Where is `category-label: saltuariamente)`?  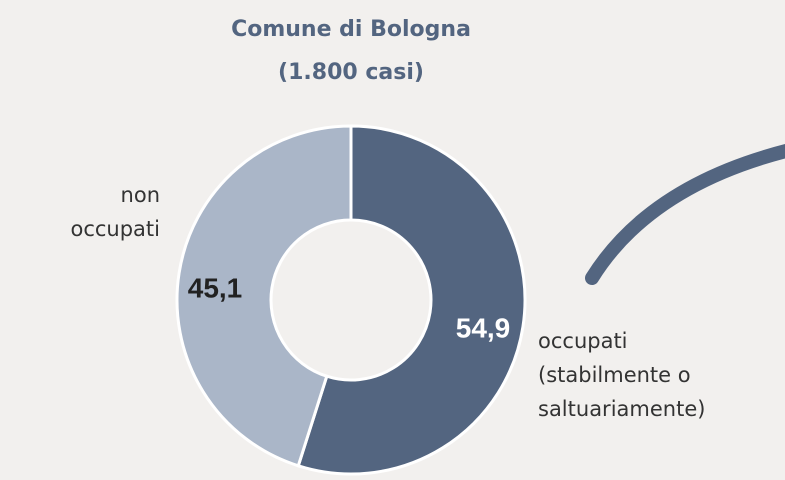
category-label: saltuariamente) is located at coordinates (621, 409).